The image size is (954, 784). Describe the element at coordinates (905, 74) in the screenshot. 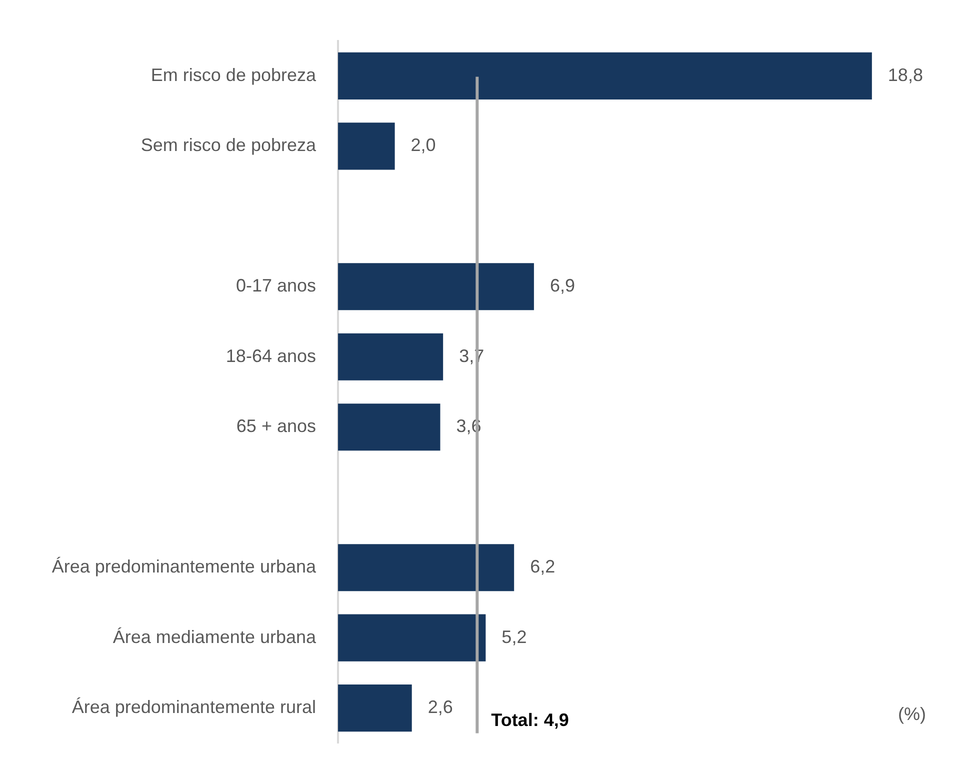

I see `data-label: 18,8` at that location.